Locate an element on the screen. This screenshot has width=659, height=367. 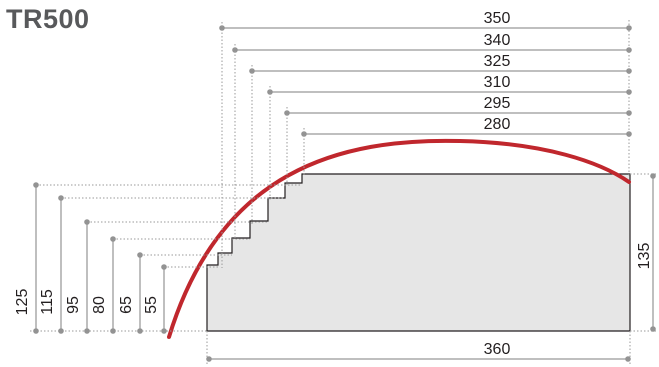
right-dimension: 135 is located at coordinates (644, 252).